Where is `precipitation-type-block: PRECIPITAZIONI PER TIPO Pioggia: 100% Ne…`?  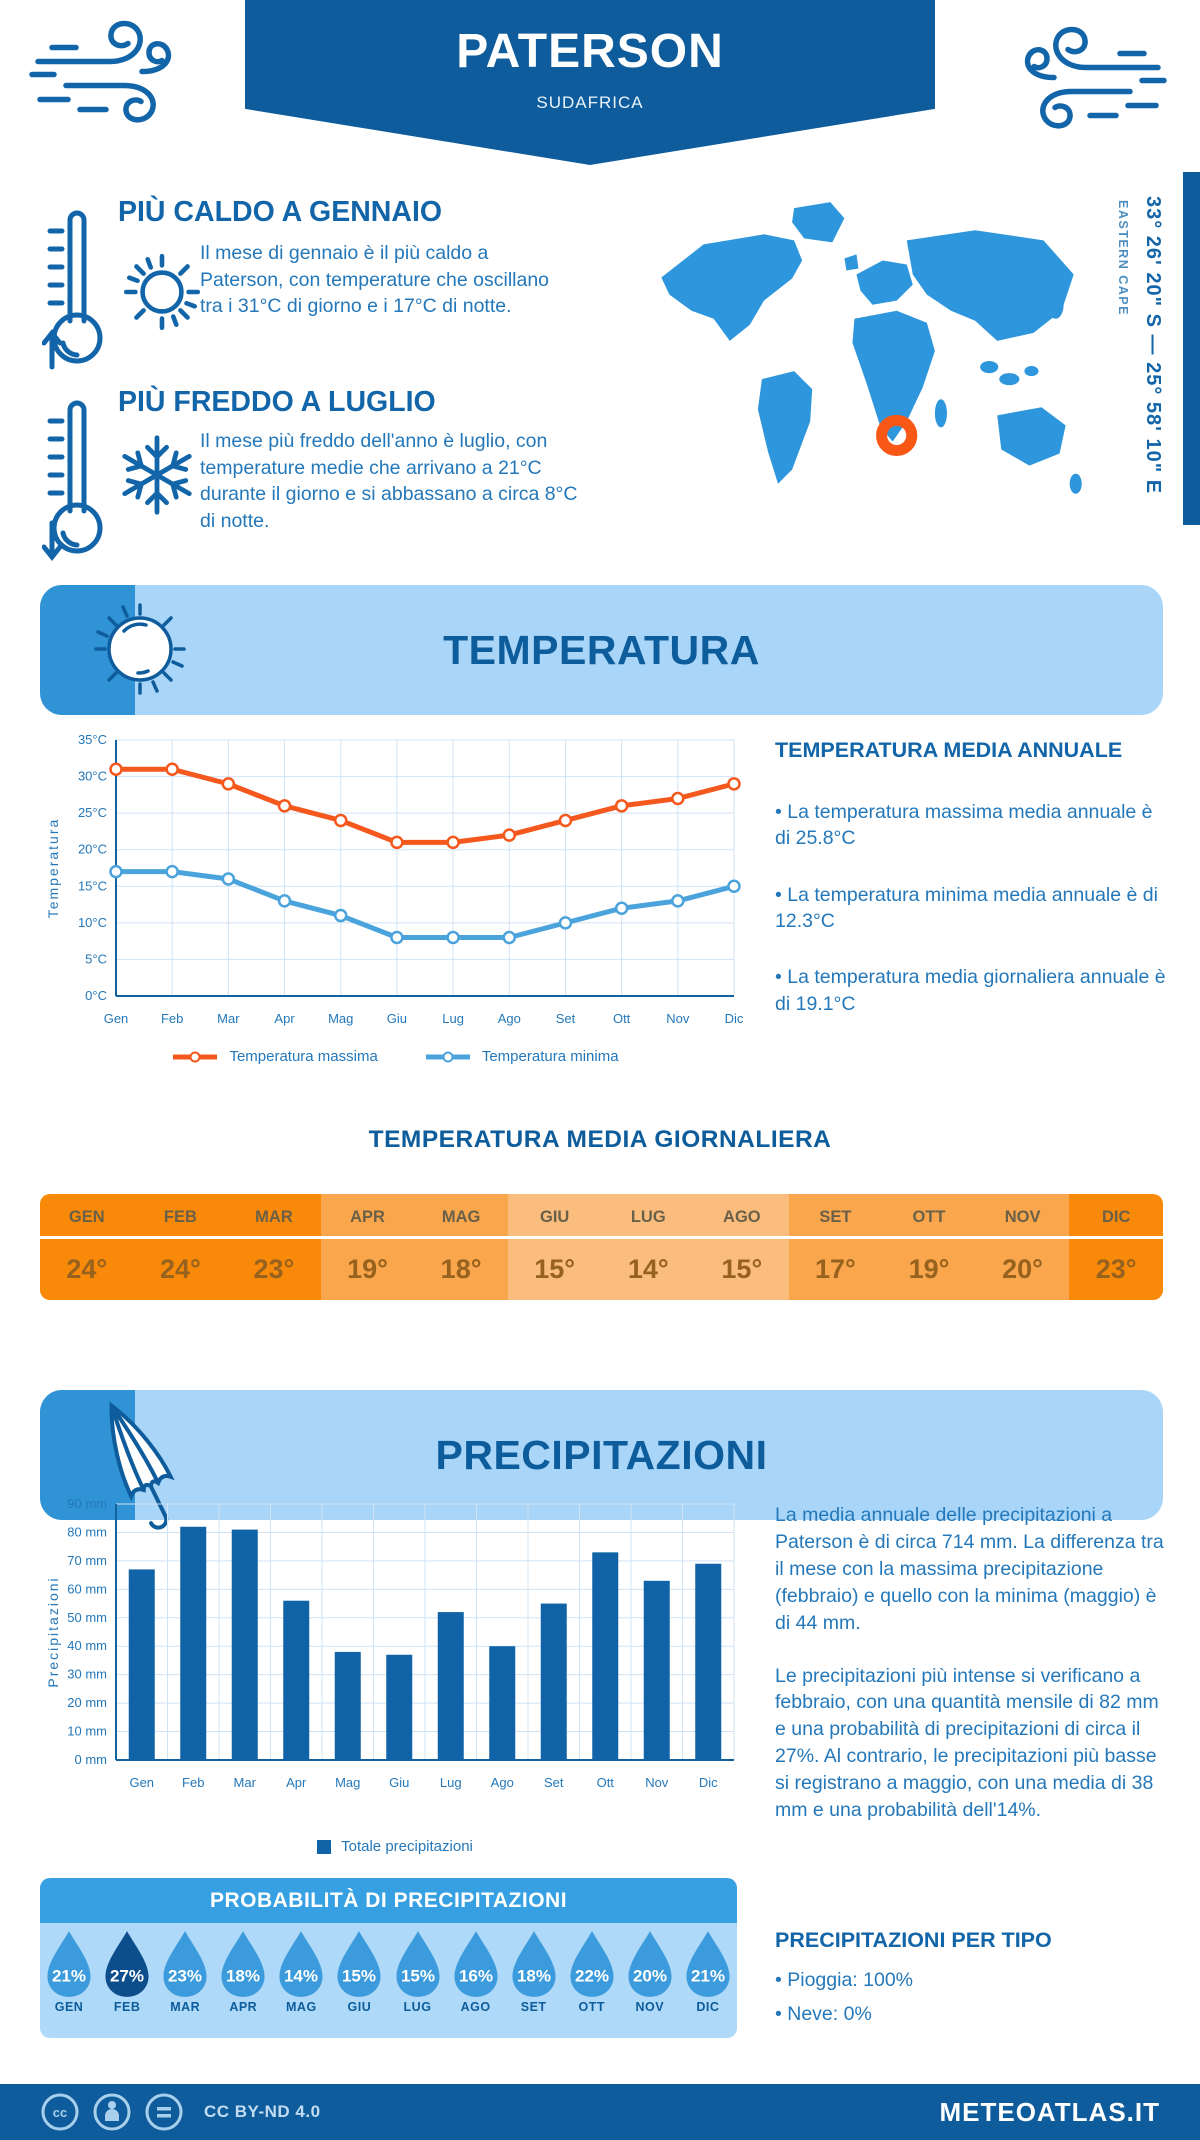 precipitation-type-block: PRECIPITAZIONI PER TIPO Pioggia: 100% Ne… is located at coordinates (971, 1978).